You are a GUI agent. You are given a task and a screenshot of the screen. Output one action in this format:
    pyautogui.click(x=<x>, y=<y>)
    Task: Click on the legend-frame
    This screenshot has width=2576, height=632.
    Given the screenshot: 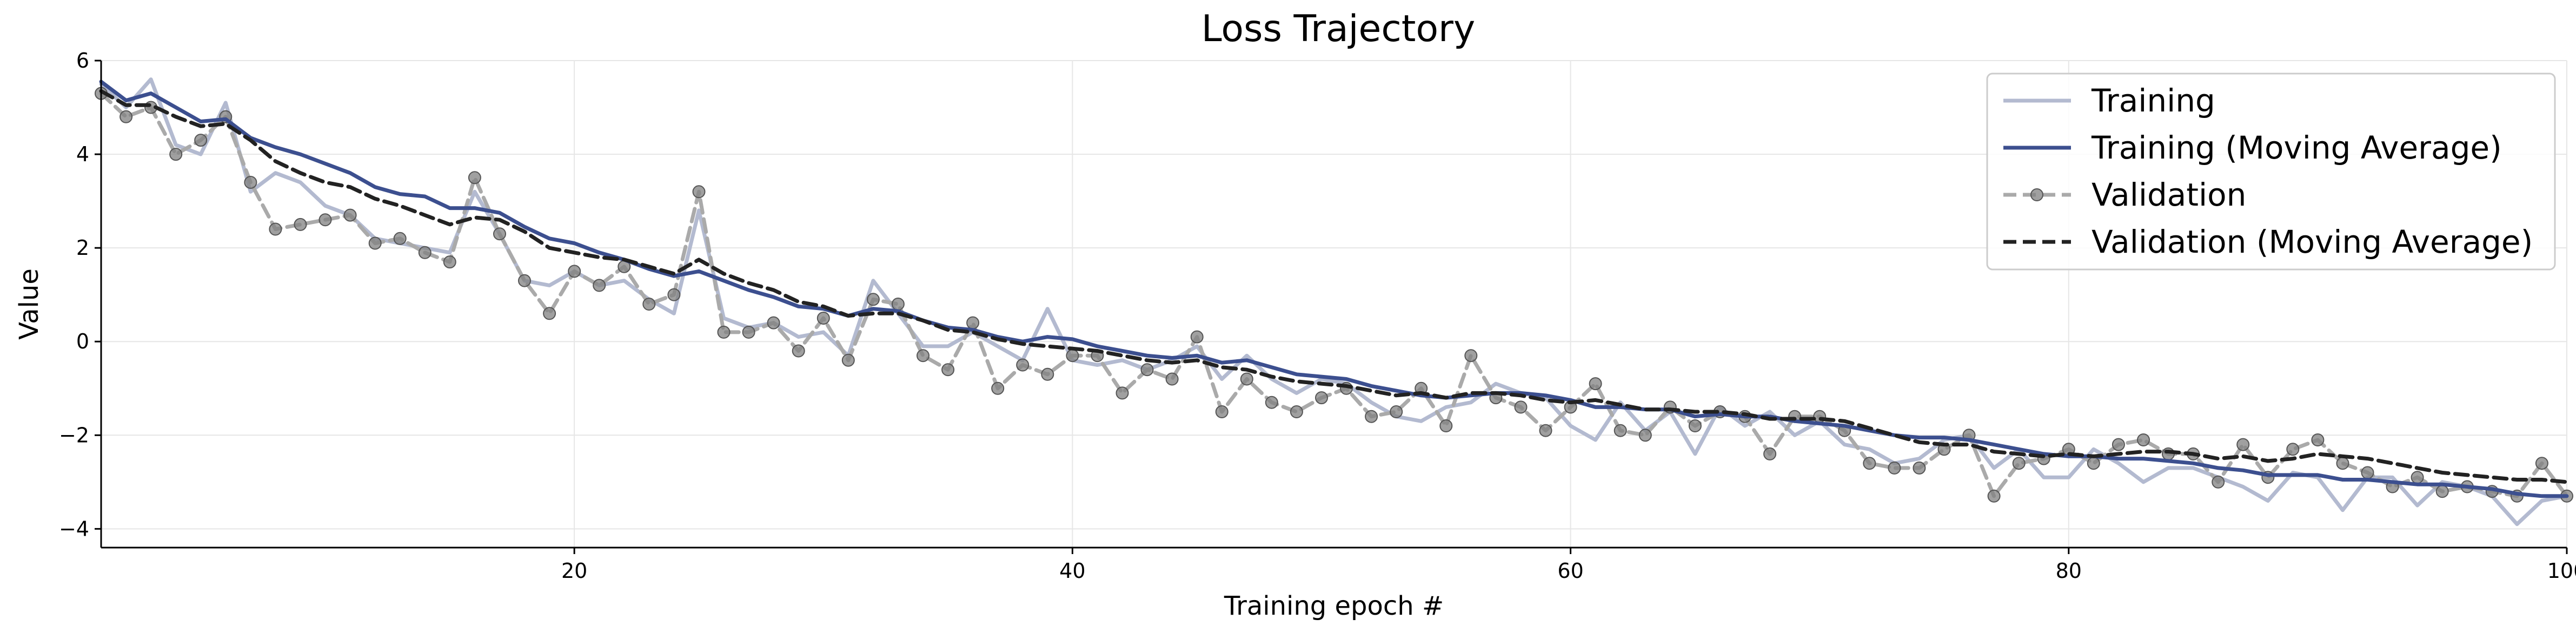 What is the action you would take?
    pyautogui.click(x=2271, y=172)
    